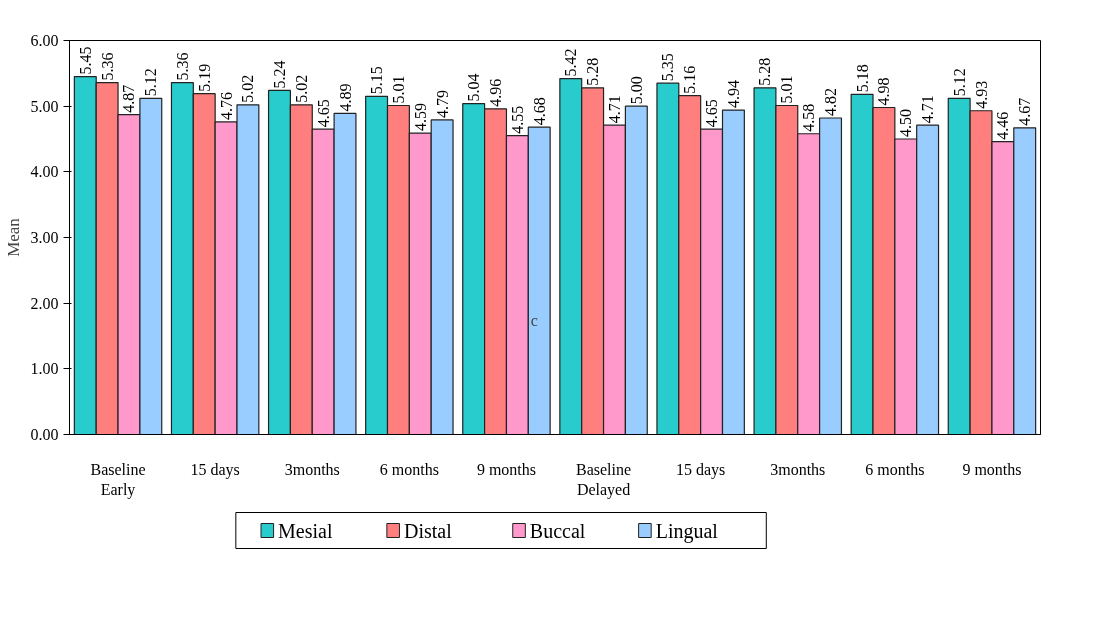  I want to click on text: Early, so click(118, 489).